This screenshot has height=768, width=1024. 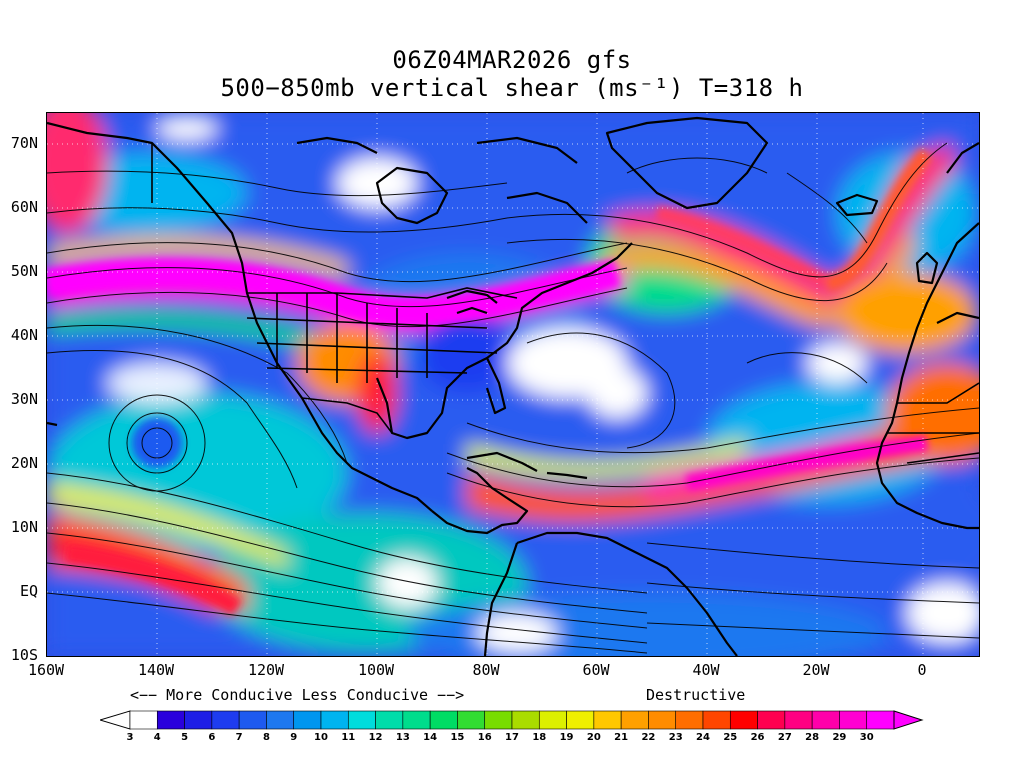 I want to click on chart-title-line1: 06Z04MAR2026 gfs, so click(x=512, y=60).